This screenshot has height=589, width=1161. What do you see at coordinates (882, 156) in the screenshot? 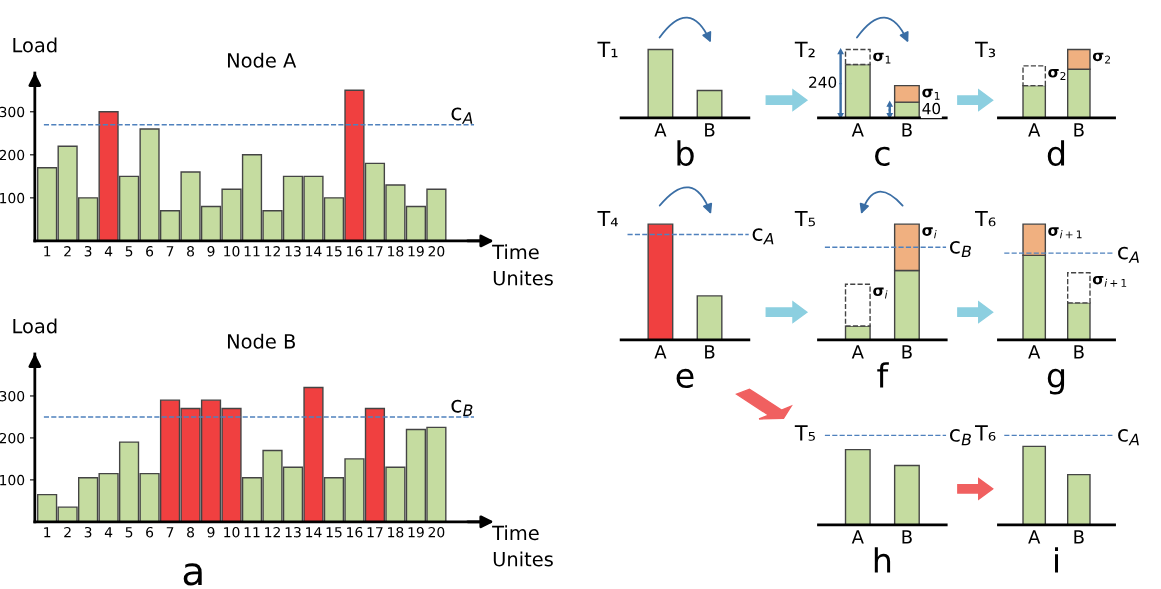
I see `x-axis-title: c` at bounding box center [882, 156].